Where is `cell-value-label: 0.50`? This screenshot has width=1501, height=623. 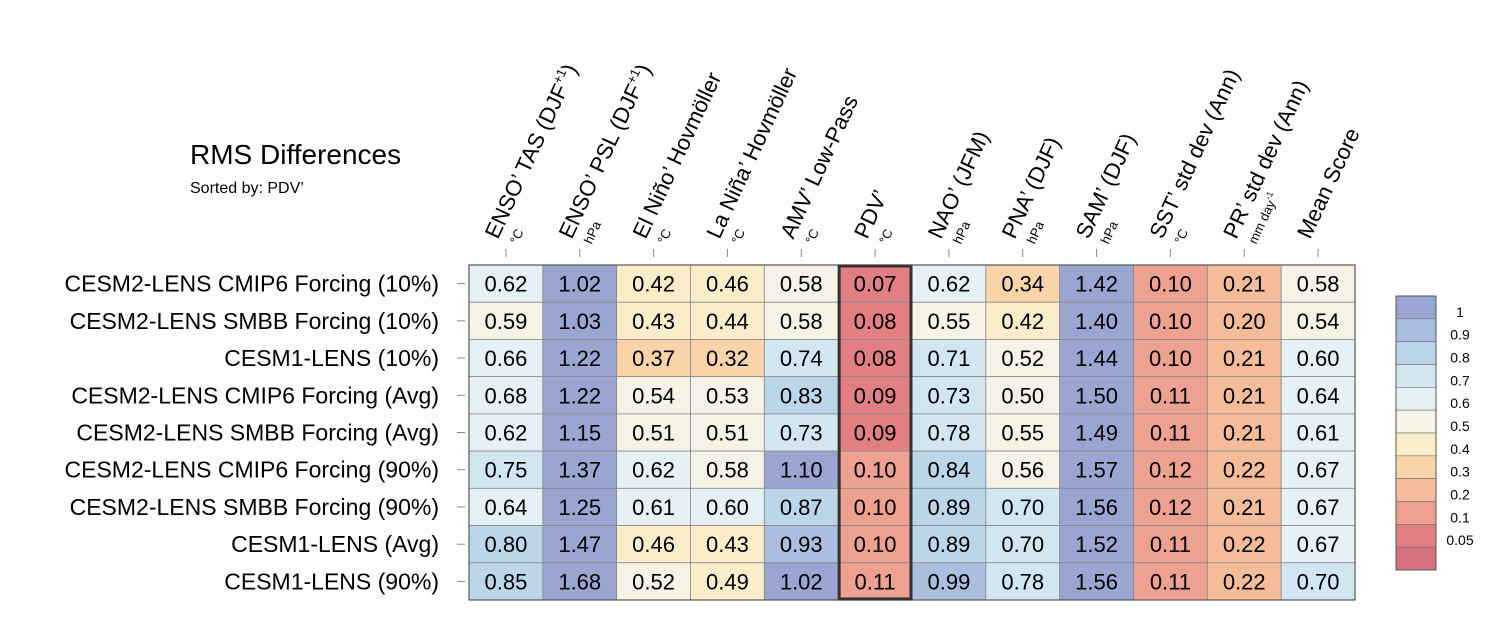 cell-value-label: 0.50 is located at coordinates (1022, 395).